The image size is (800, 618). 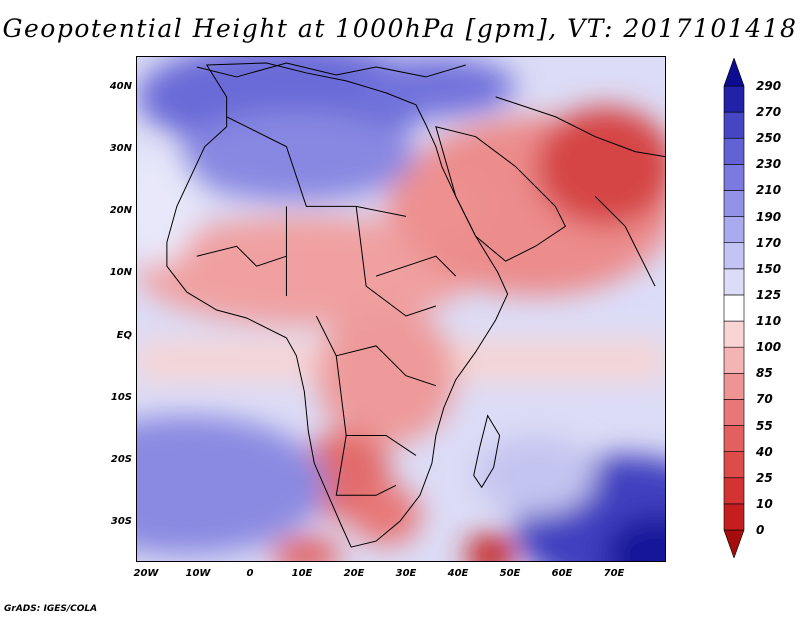 What do you see at coordinates (51, 609) in the screenshot?
I see `grads-credit: GrADS: IGES/COLA` at bounding box center [51, 609].